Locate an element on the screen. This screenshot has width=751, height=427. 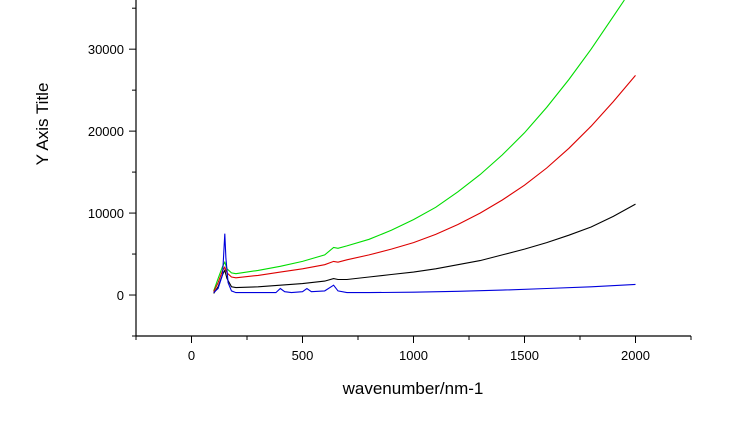
y-tick-label: 0 is located at coordinates (120, 295).